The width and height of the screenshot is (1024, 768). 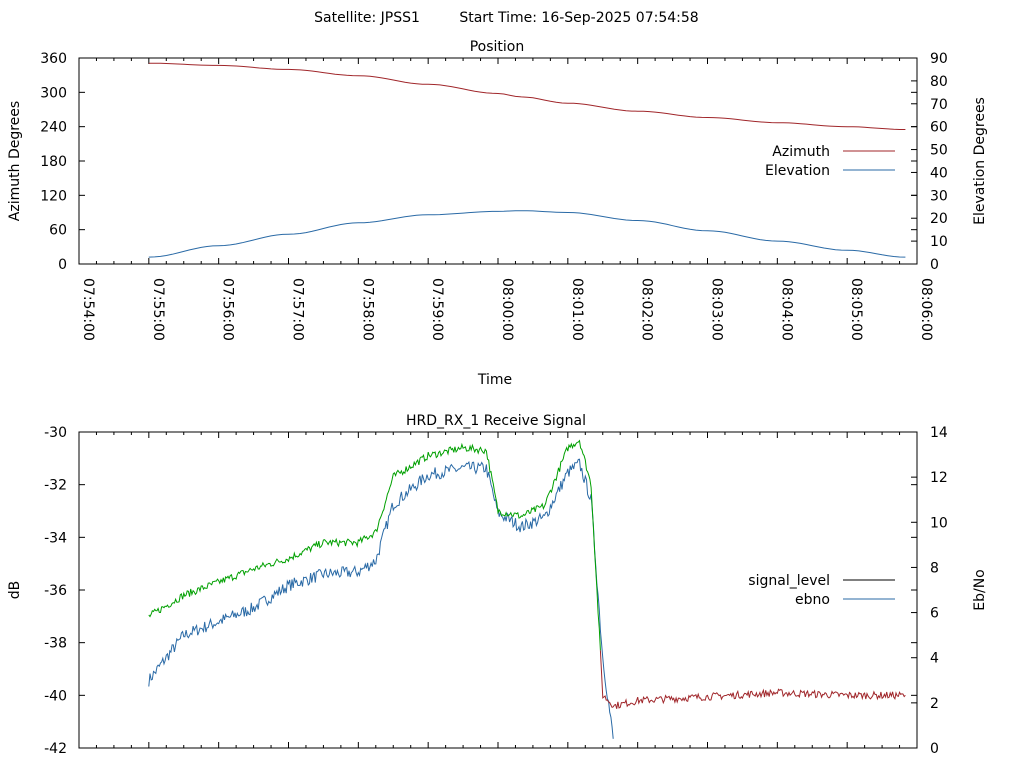 I want to click on position-legend-label: Elevation, so click(x=797, y=171).